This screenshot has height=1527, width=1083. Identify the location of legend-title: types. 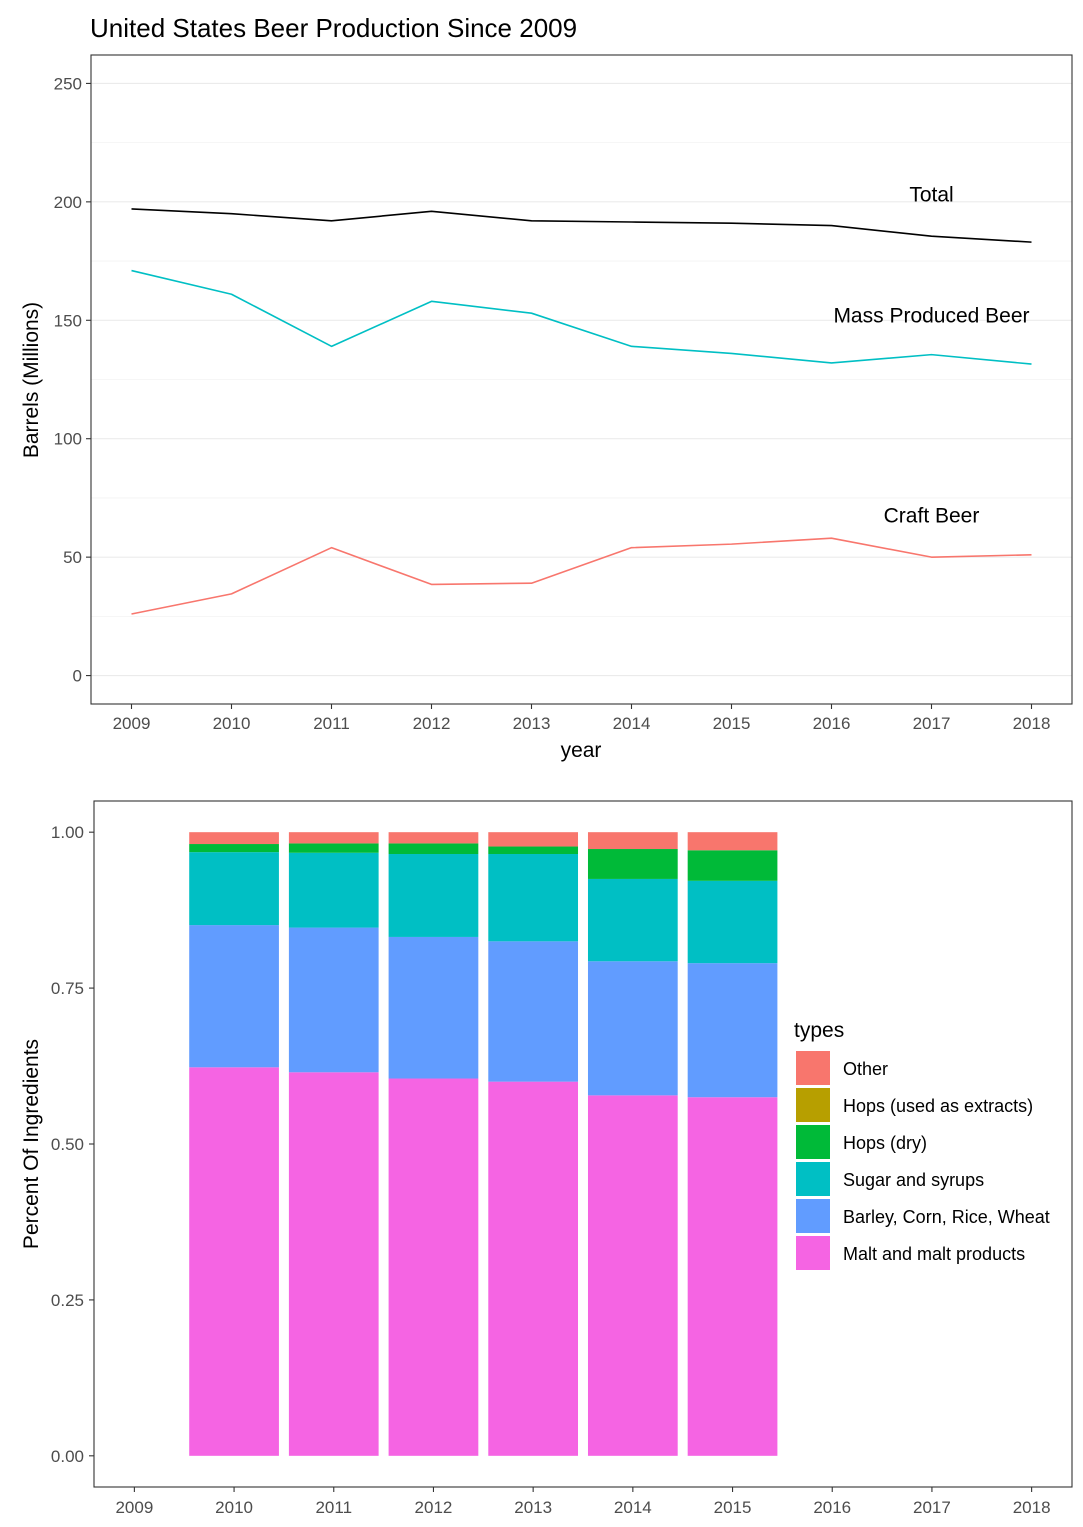
(819, 1030).